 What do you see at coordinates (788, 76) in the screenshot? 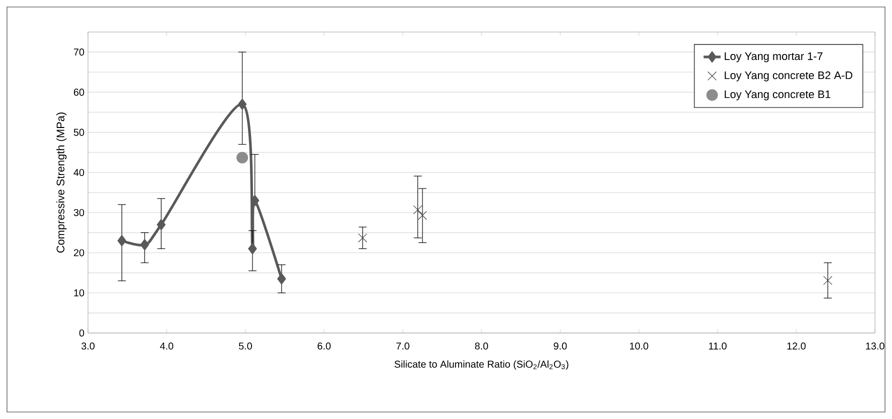
I see `legend-label: Loy Yang concrete B2 A-D` at bounding box center [788, 76].